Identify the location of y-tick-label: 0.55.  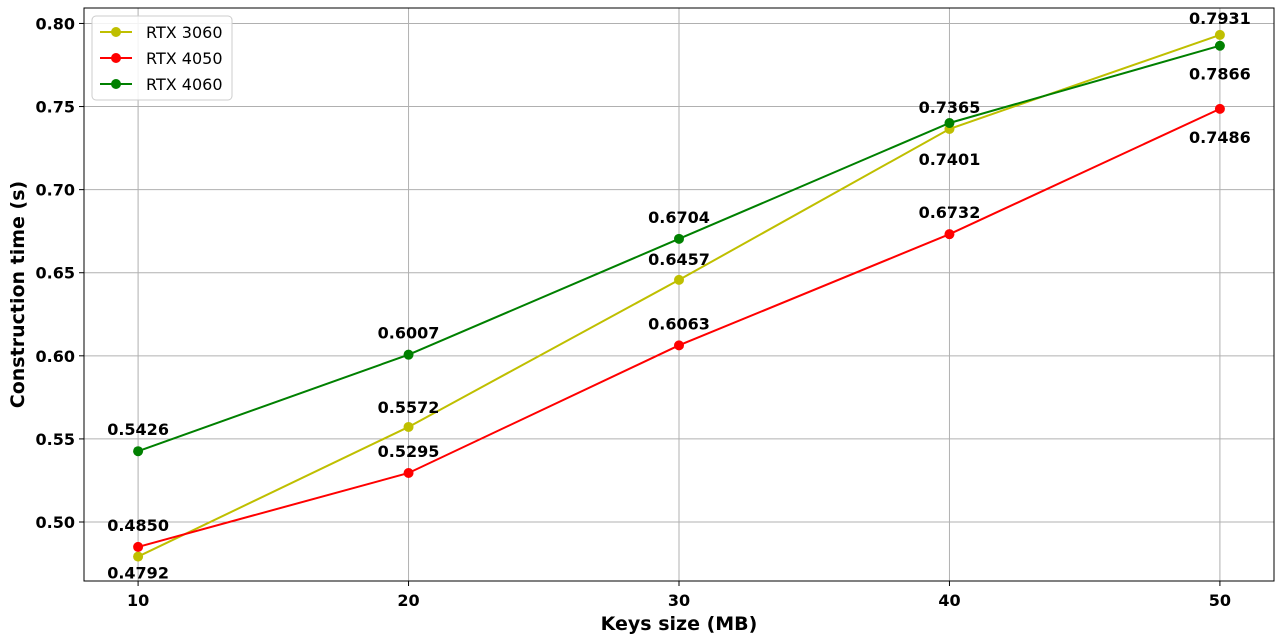
(55, 439).